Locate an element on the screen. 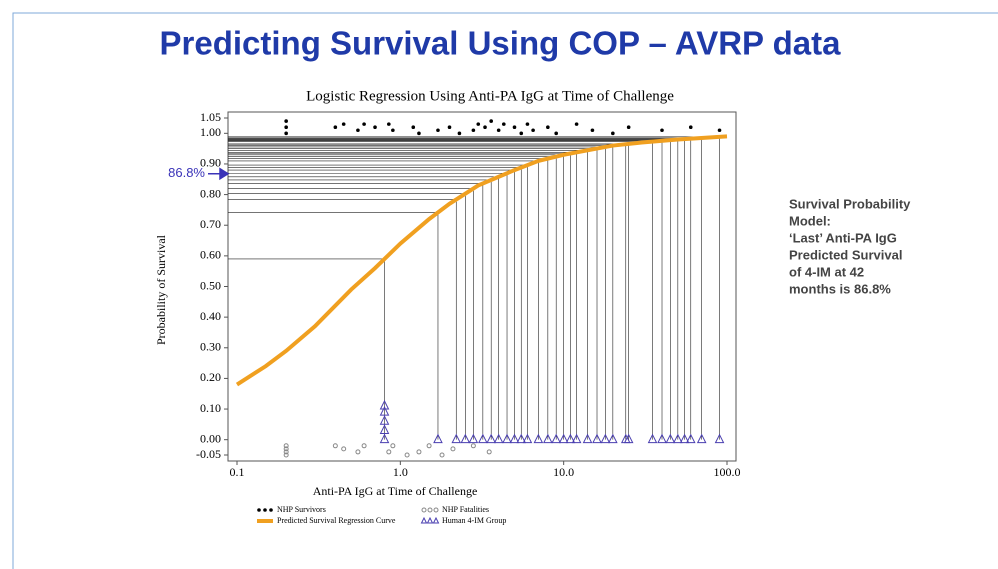 The height and width of the screenshot is (569, 998). y-tick-label: 0.40 is located at coordinates (210, 316).